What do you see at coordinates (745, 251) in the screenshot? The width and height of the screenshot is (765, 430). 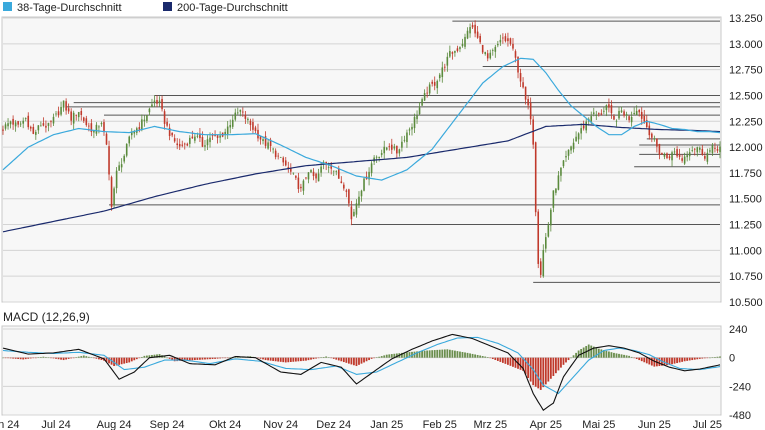 I see `price-tick-label: 11.000` at bounding box center [745, 251].